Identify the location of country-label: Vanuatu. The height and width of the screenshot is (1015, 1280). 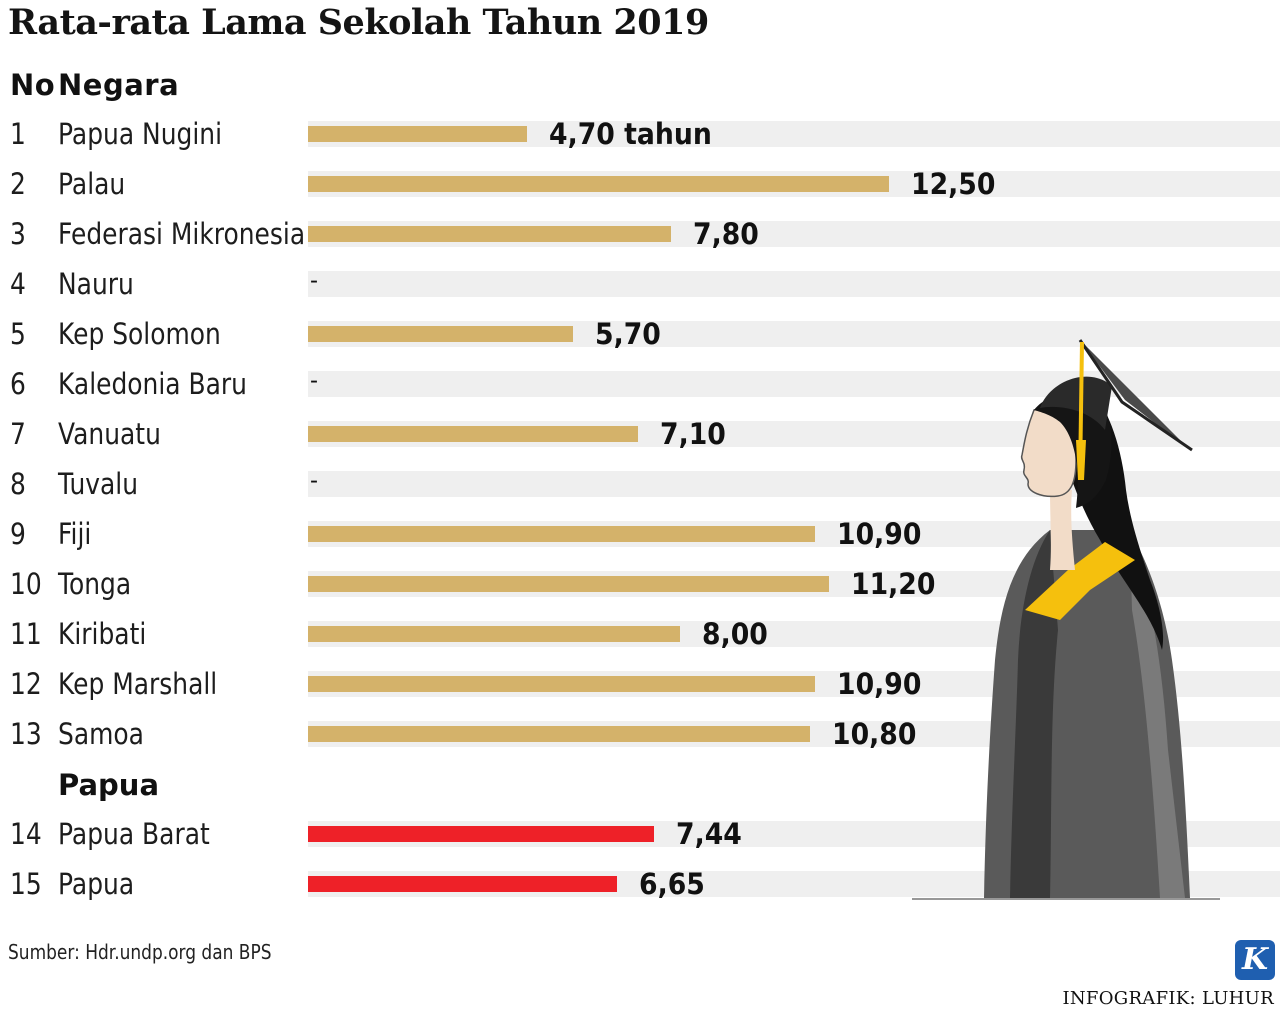
(109, 434).